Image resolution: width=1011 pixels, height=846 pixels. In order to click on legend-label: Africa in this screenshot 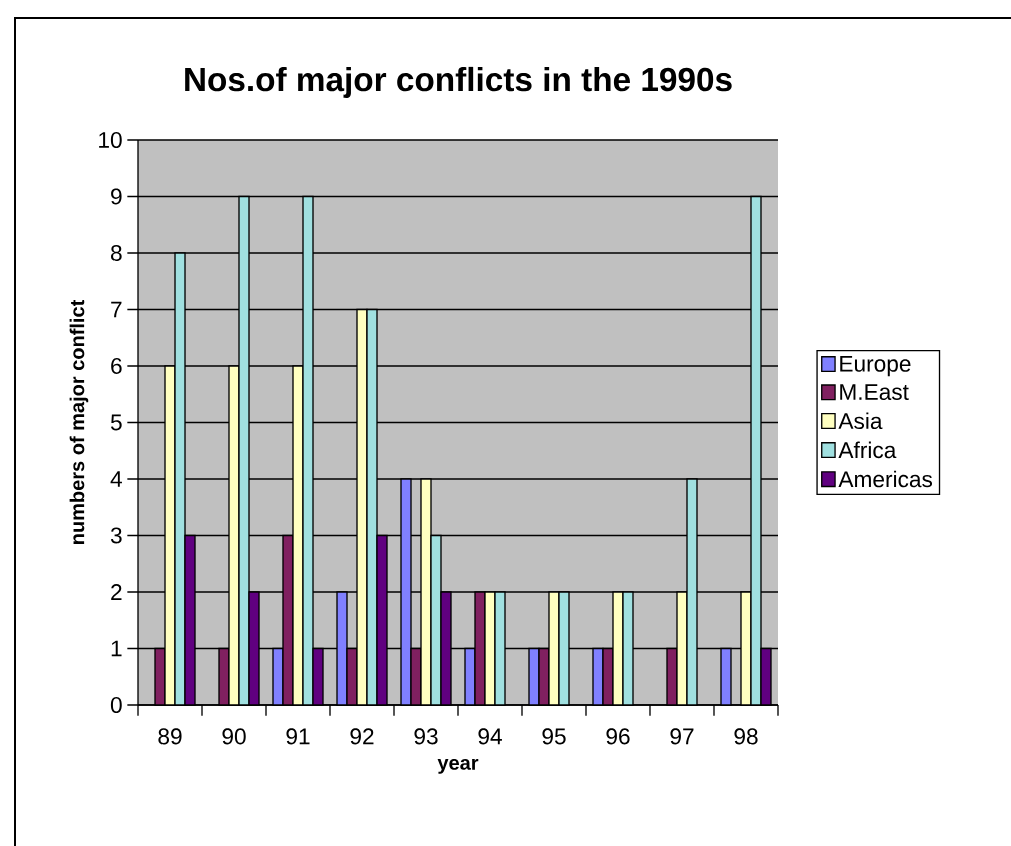, I will do `click(867, 450)`.